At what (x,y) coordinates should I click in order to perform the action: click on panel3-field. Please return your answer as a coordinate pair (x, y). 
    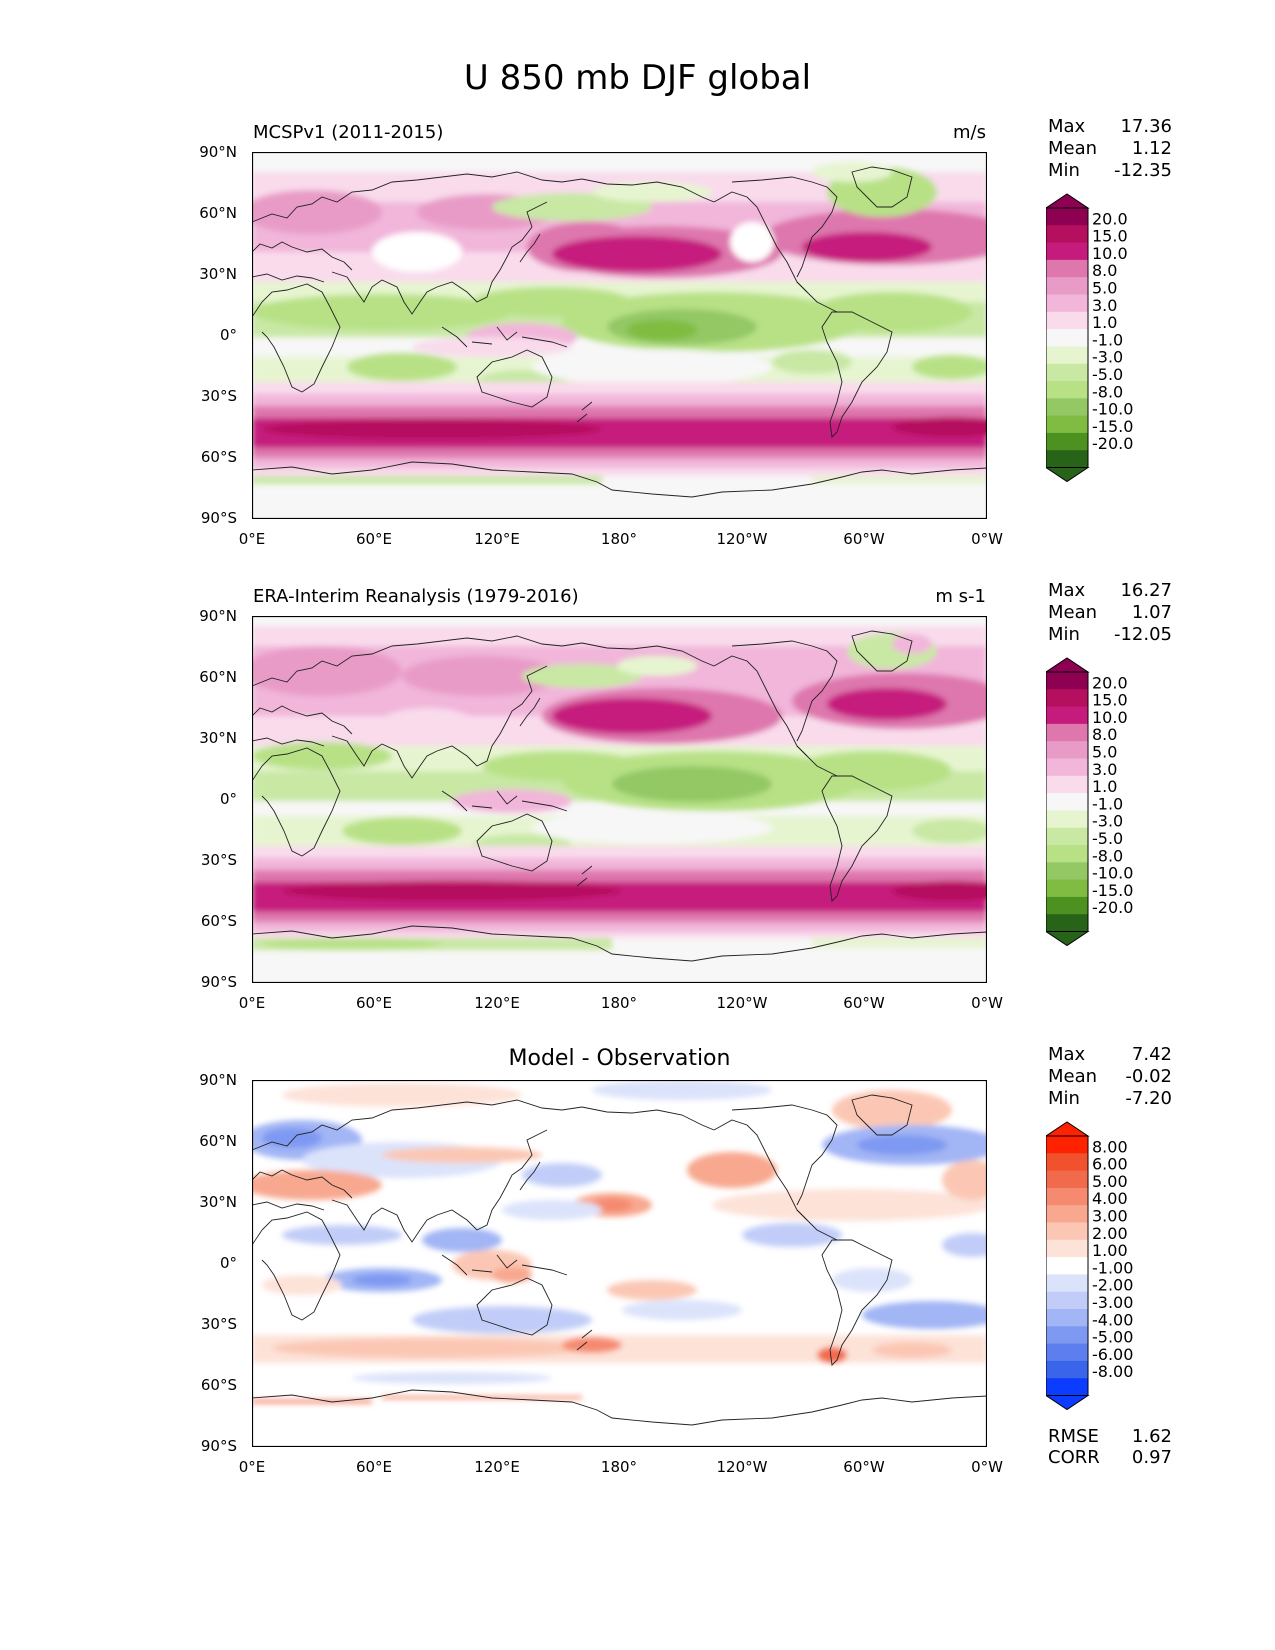
    Looking at the image, I should click on (619, 1263).